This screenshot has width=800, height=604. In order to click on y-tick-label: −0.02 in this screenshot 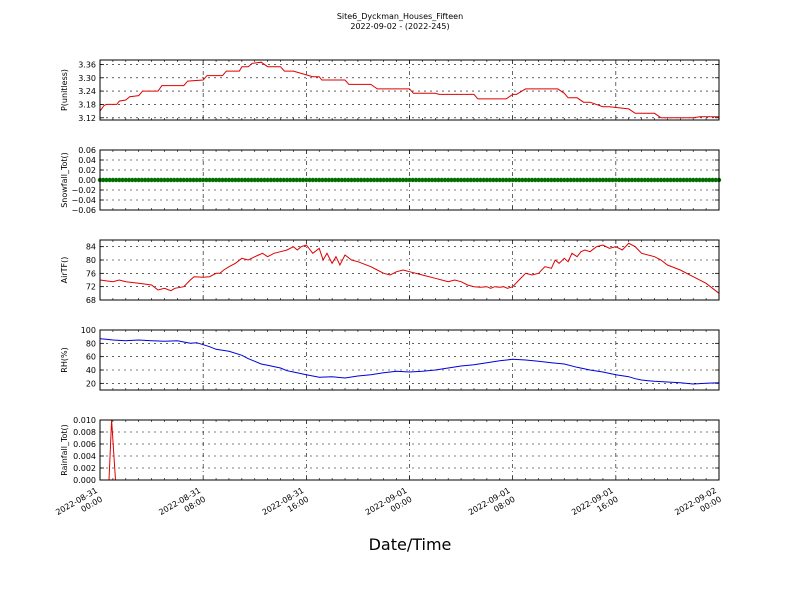, I will do `click(83, 190)`.